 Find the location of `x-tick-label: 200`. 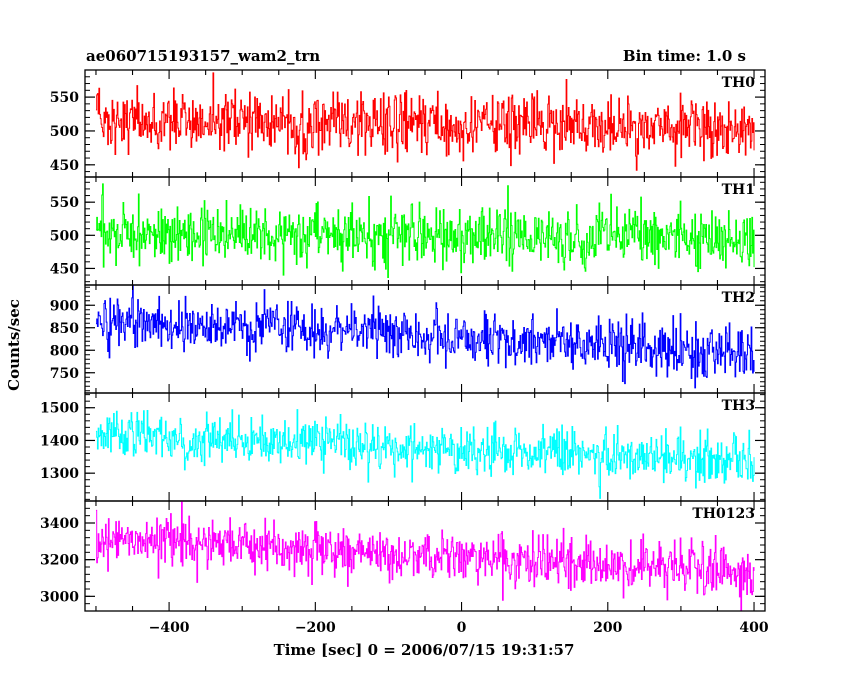

x-tick-label: 200 is located at coordinates (607, 628).